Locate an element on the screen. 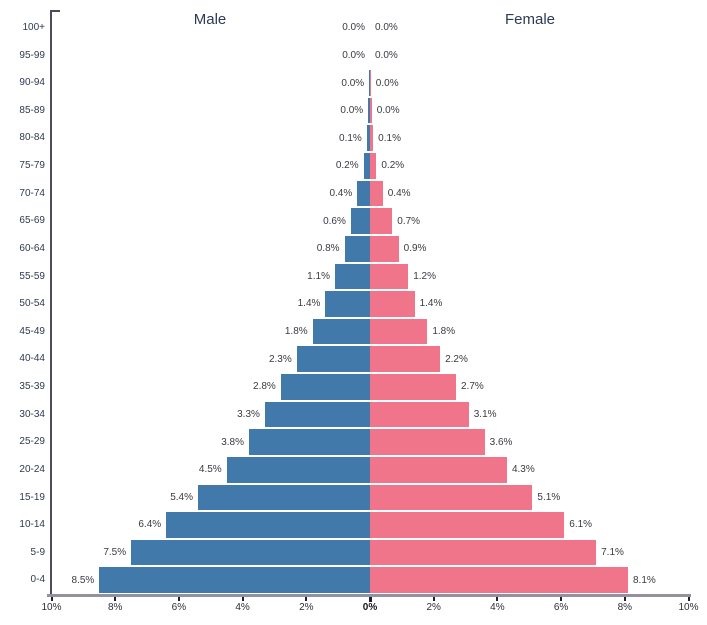  male-value-label: 0.6% is located at coordinates (334, 221).